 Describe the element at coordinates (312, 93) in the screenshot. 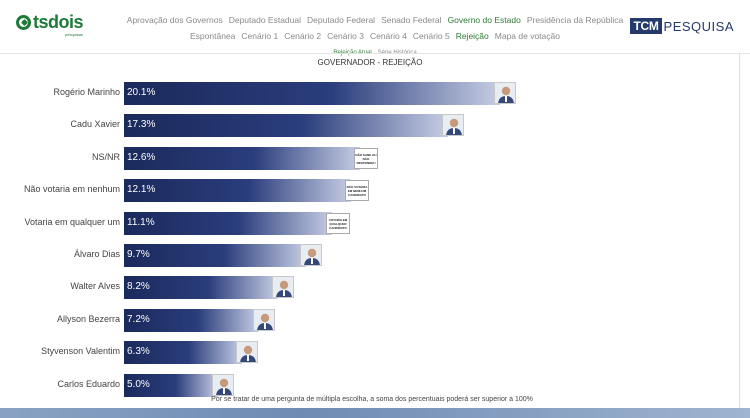

I see `bar-rogerio-marinho: 20.1%` at that location.